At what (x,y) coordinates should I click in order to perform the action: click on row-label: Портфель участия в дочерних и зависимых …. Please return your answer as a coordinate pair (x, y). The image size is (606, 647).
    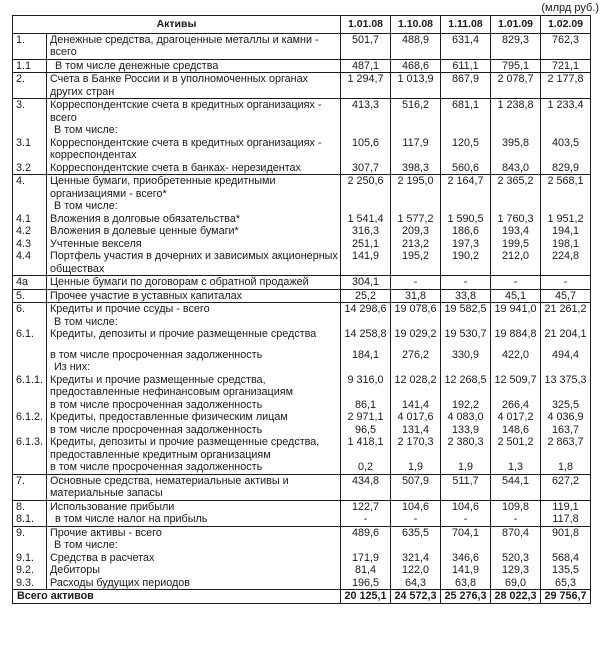
    Looking at the image, I should click on (193, 263).